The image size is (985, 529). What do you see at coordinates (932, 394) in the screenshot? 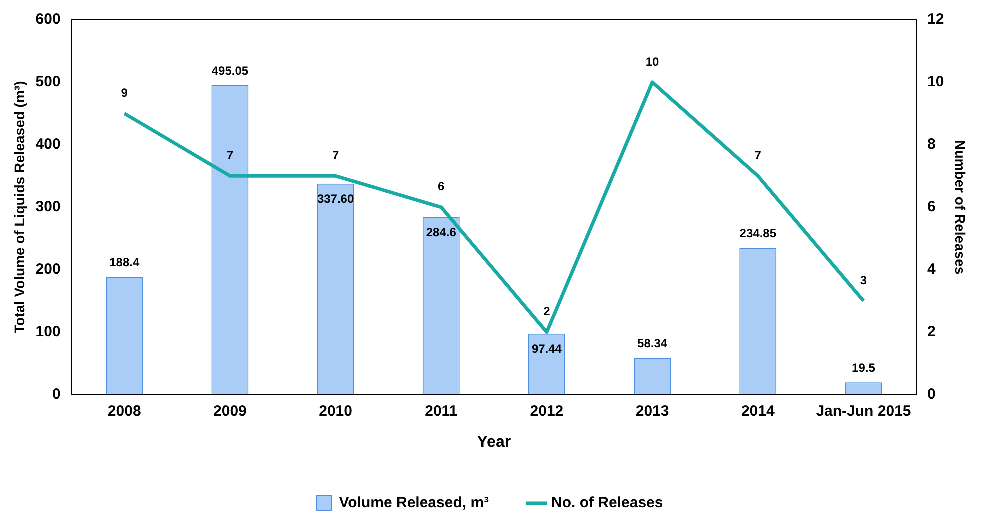
I see `y2-tick-label: 0` at bounding box center [932, 394].